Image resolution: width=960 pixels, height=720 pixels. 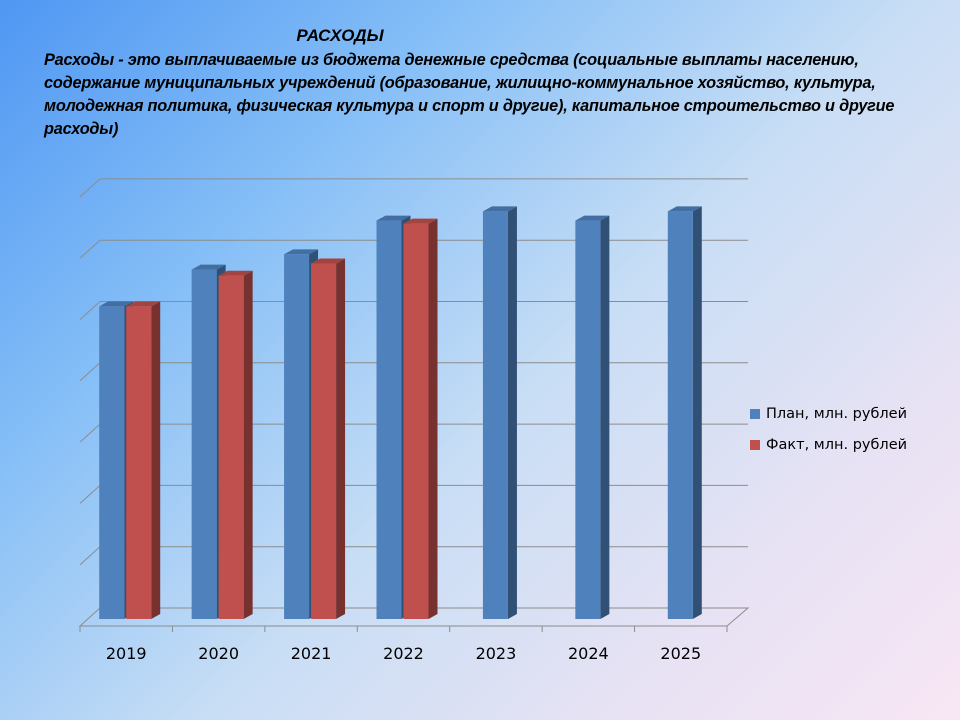 What do you see at coordinates (311, 653) in the screenshot?
I see `x-tick-label: 2021` at bounding box center [311, 653].